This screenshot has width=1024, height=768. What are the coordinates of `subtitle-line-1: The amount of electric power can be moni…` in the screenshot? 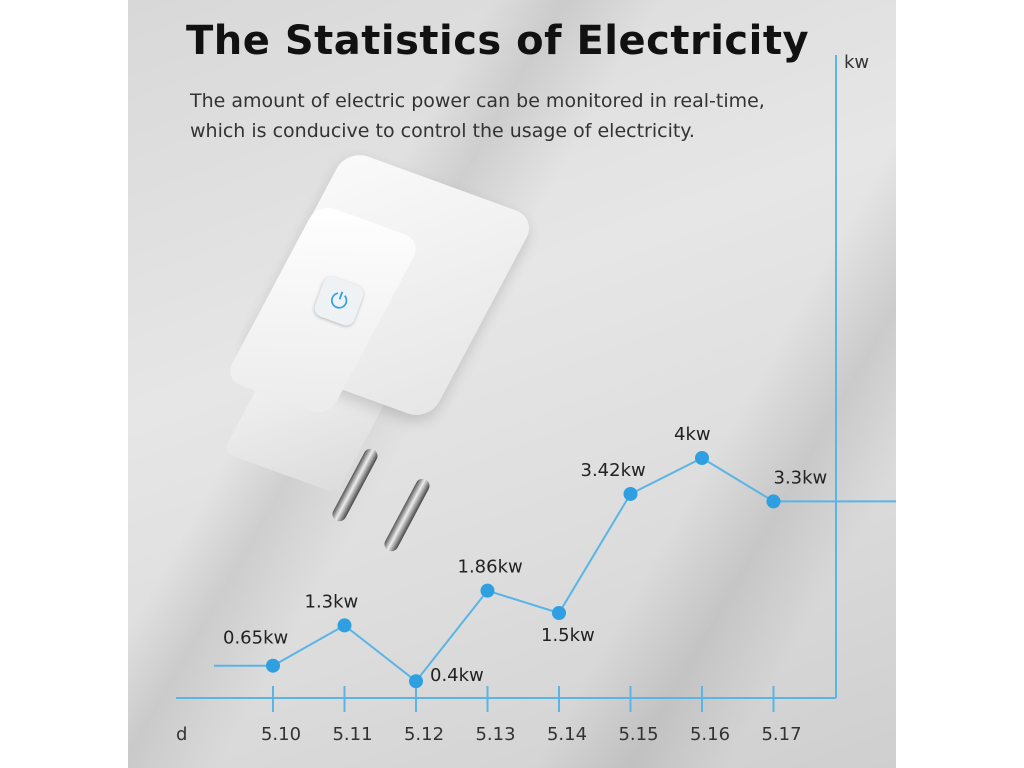 It's located at (477, 101).